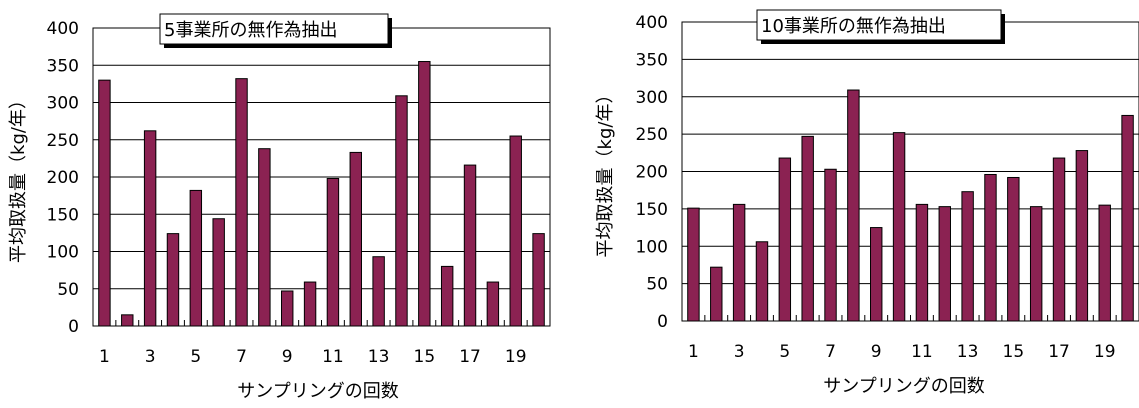 This screenshot has width=1139, height=408. I want to click on chart-title: 10事業所の無作為抽出, so click(853, 26).